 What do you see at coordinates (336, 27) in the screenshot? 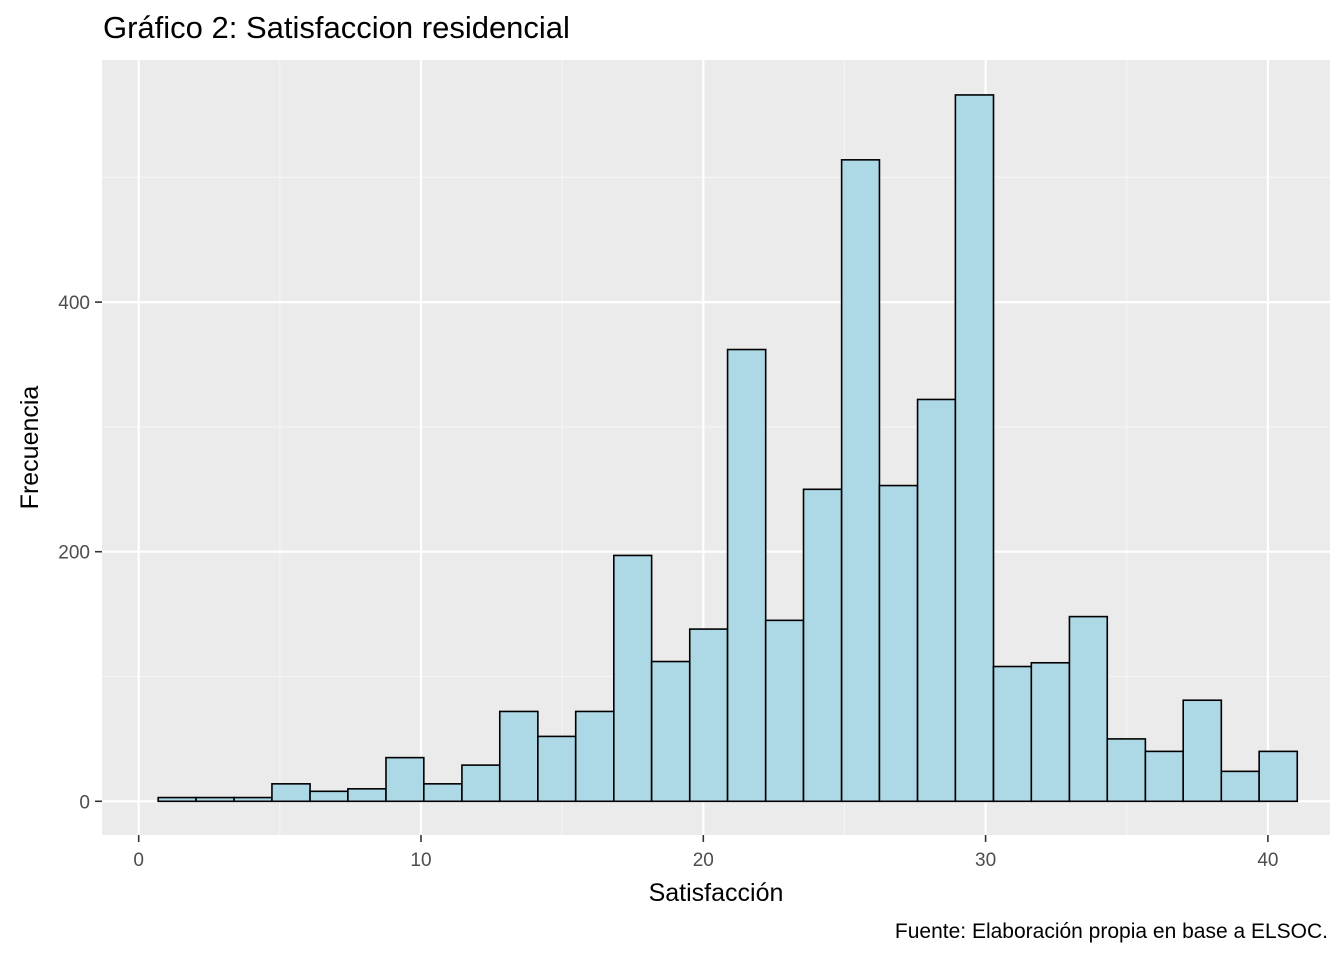
I see `chart-title: Gráfico 2: Satisfaccion residencial` at bounding box center [336, 27].